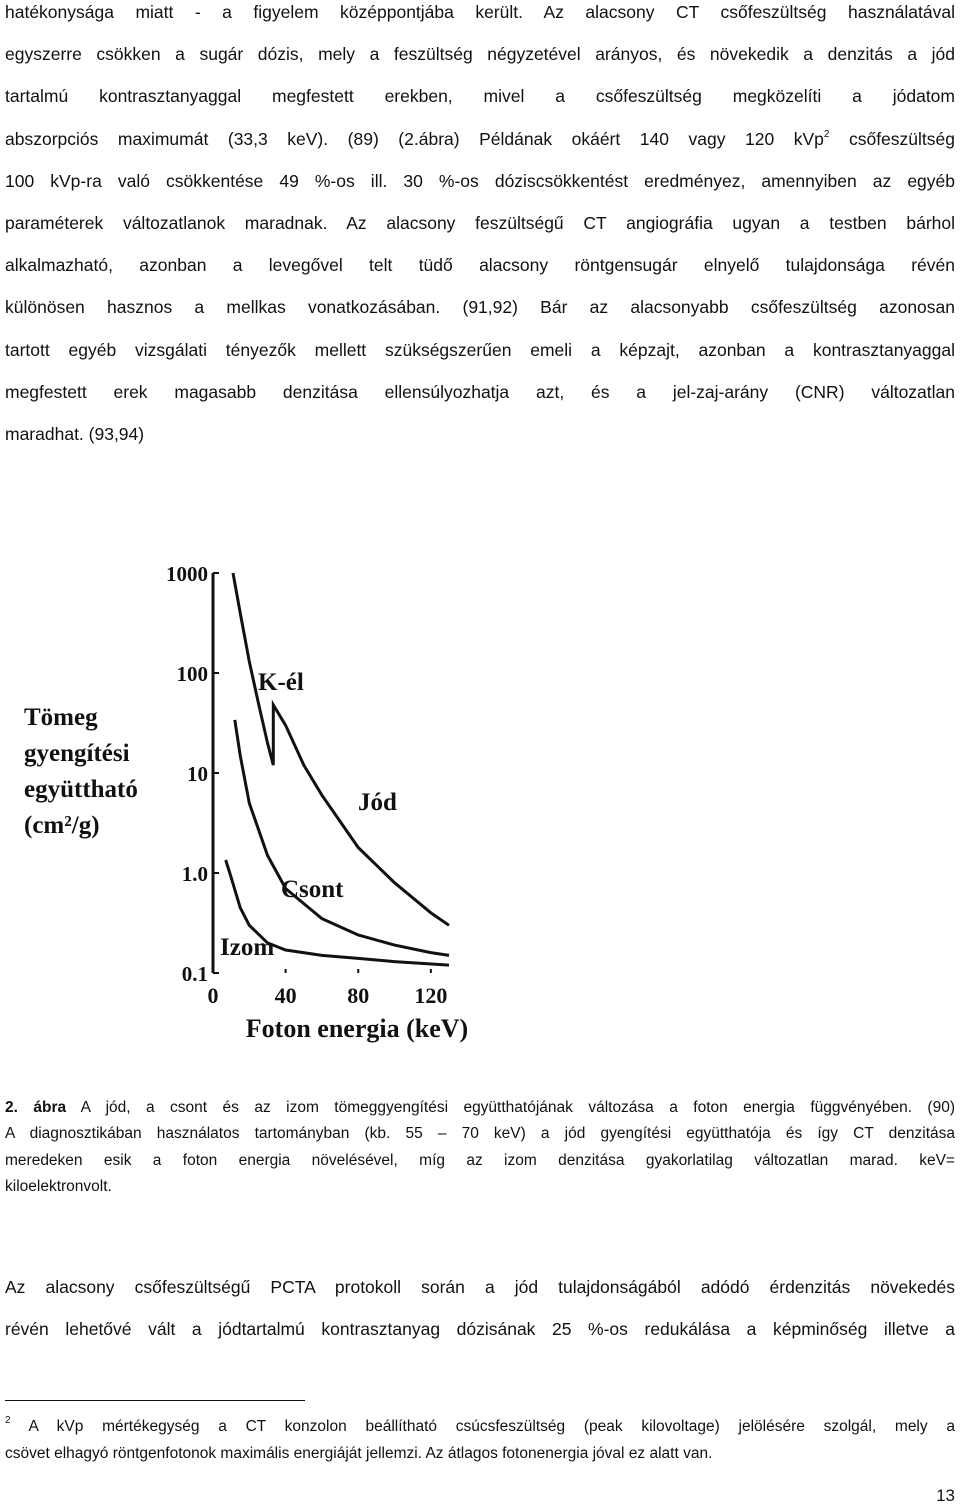  I want to click on curve-label: Csont, so click(312, 889).